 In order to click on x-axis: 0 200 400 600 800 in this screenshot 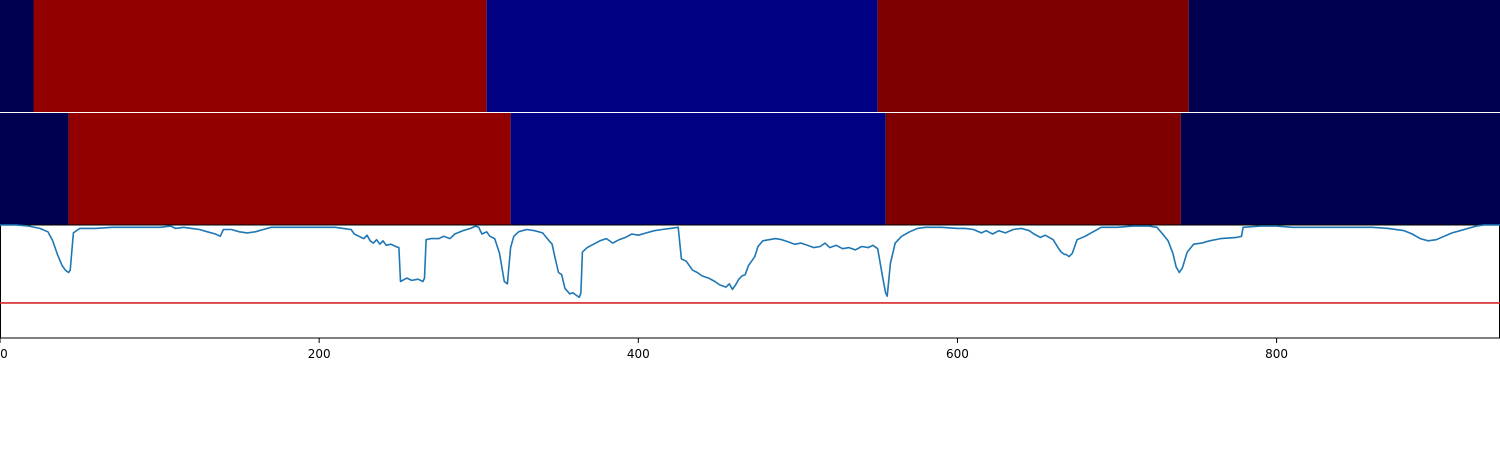, I will do `click(644, 349)`.